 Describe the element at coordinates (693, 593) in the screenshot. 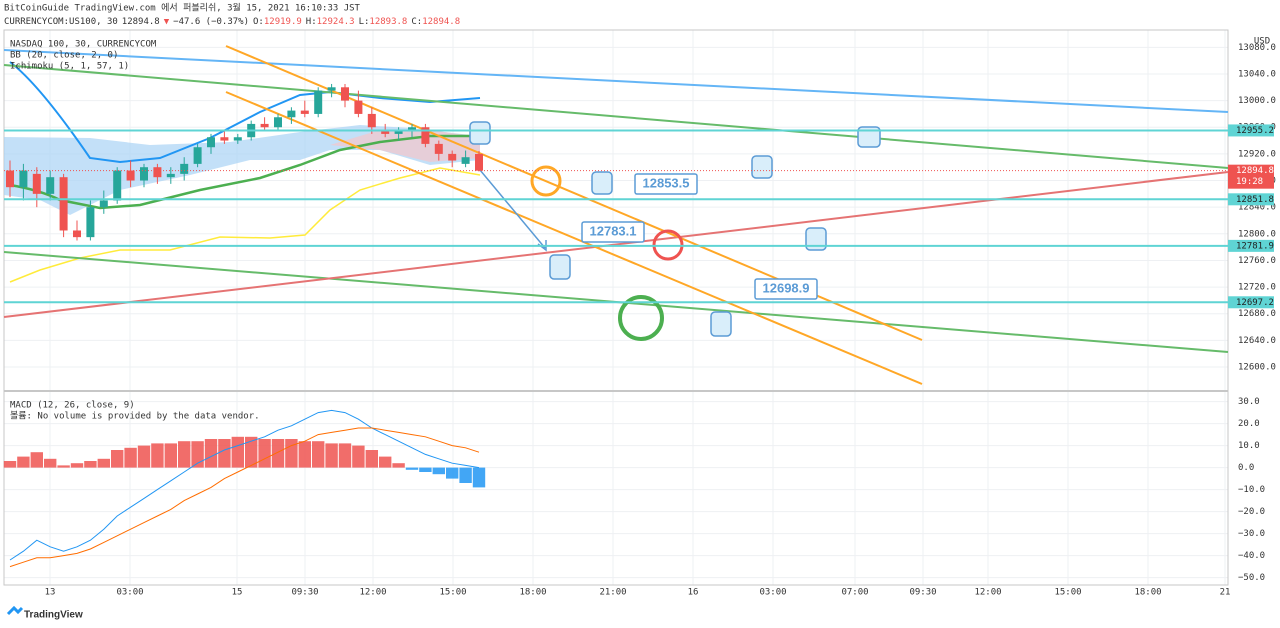

I see `x-tick-label: 16` at that location.